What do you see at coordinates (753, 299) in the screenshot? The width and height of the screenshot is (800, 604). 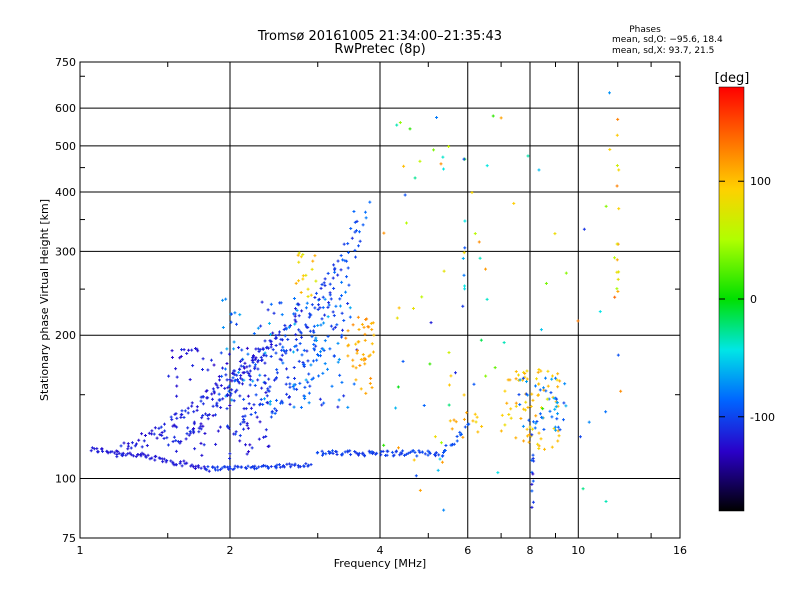 I see `colorbar-tick-label: 0` at bounding box center [753, 299].